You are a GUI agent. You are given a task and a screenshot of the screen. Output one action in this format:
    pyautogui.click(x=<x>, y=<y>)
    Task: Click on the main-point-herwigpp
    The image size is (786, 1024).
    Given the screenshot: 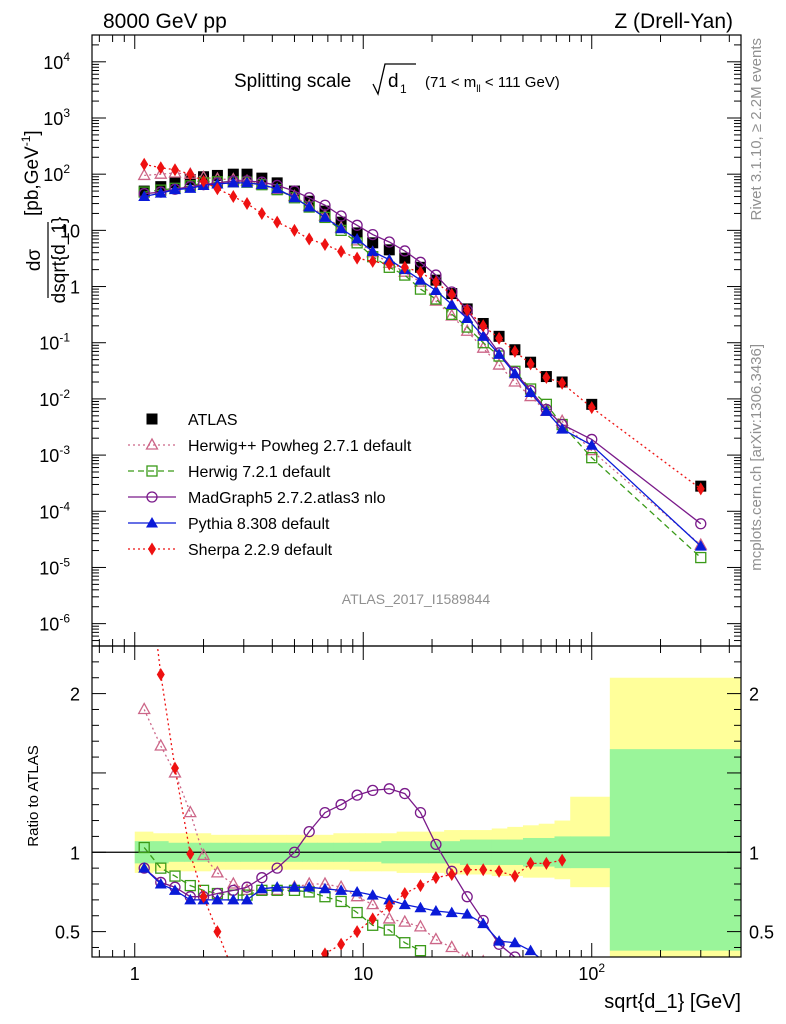 What is the action you would take?
    pyautogui.click(x=161, y=172)
    